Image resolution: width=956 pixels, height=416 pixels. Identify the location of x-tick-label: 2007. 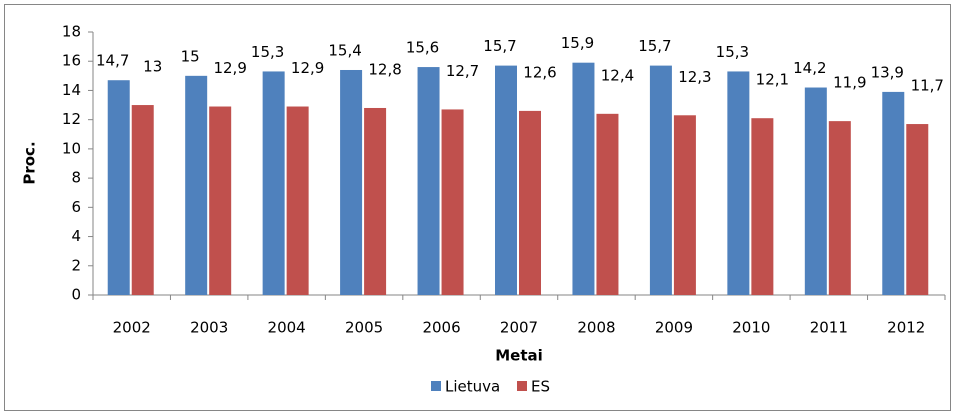
(519, 328).